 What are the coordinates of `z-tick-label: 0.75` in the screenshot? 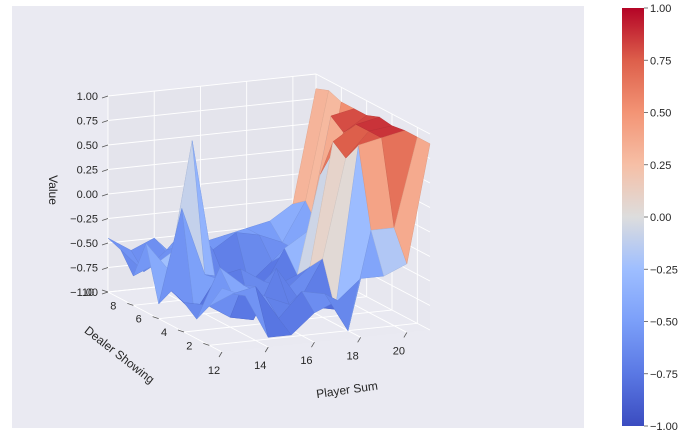 It's located at (87, 122).